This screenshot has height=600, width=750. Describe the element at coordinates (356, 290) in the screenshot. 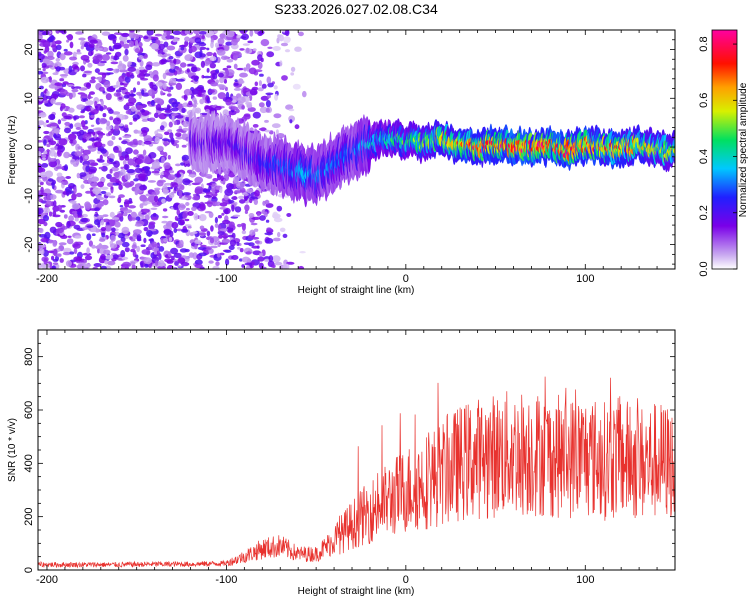

I see `spectrogram-x-label: Height of straight line (km)` at that location.